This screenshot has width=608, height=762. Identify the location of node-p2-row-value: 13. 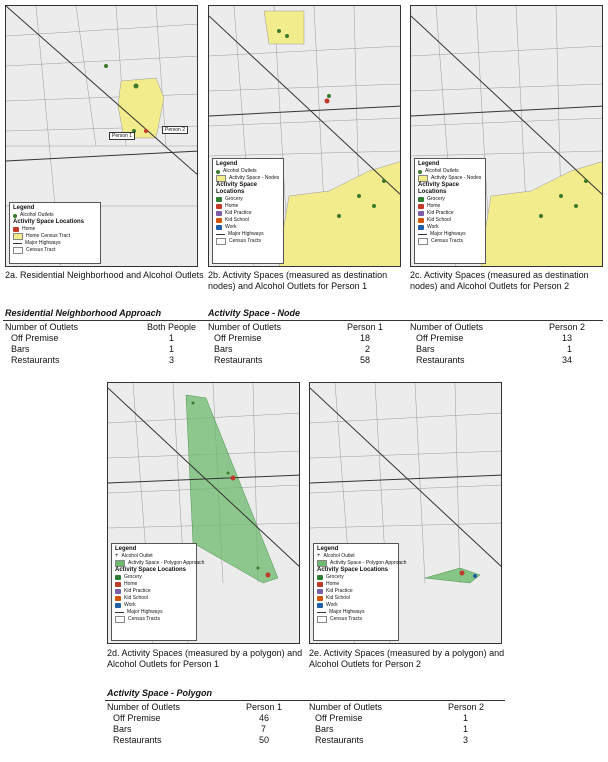
(566, 338).